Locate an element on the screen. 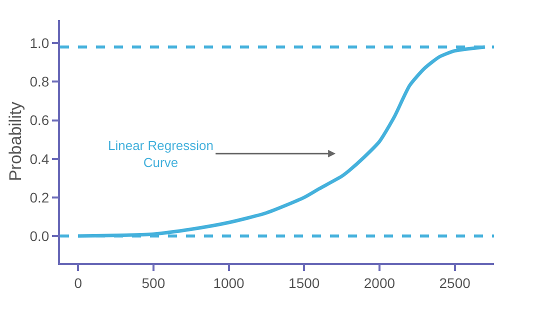 This screenshot has height=333, width=554. y-tick-label: 0.4 is located at coordinates (40, 158).